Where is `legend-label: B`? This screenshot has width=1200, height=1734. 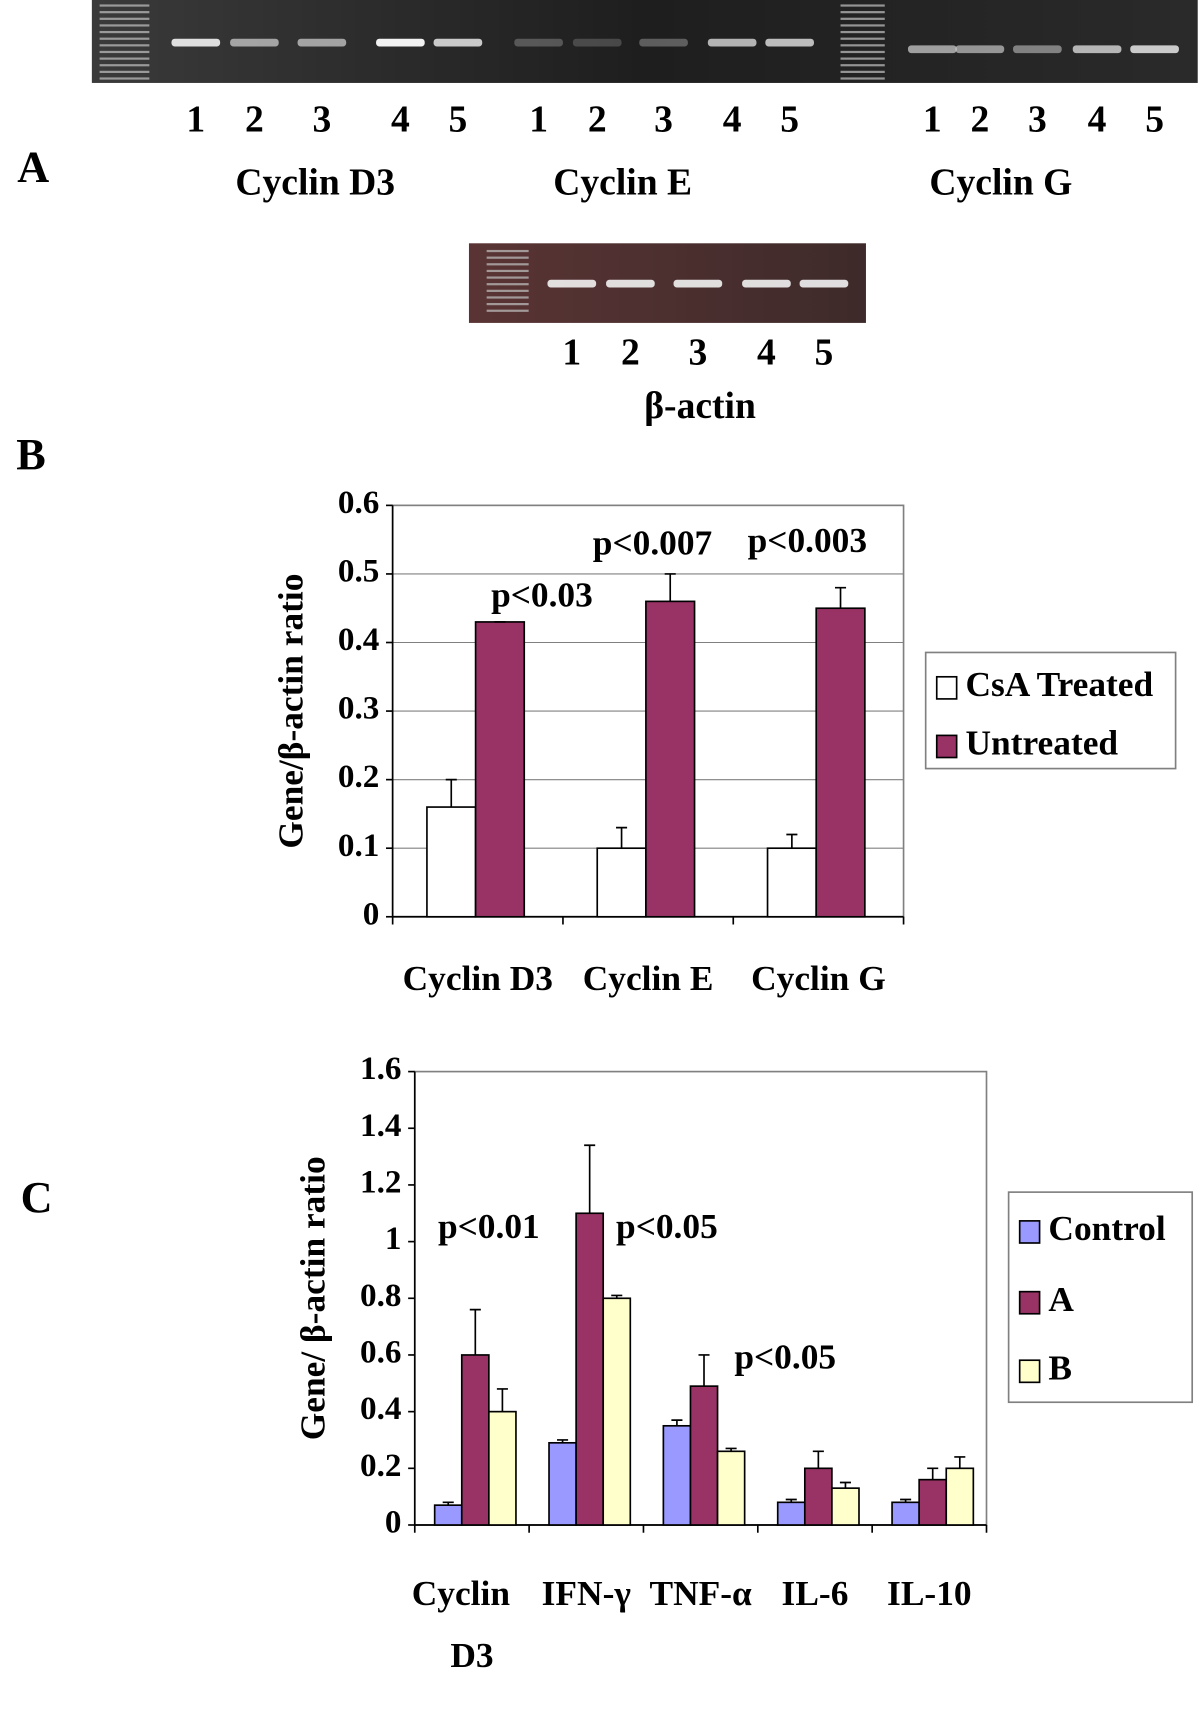 legend-label: B is located at coordinates (1060, 1367).